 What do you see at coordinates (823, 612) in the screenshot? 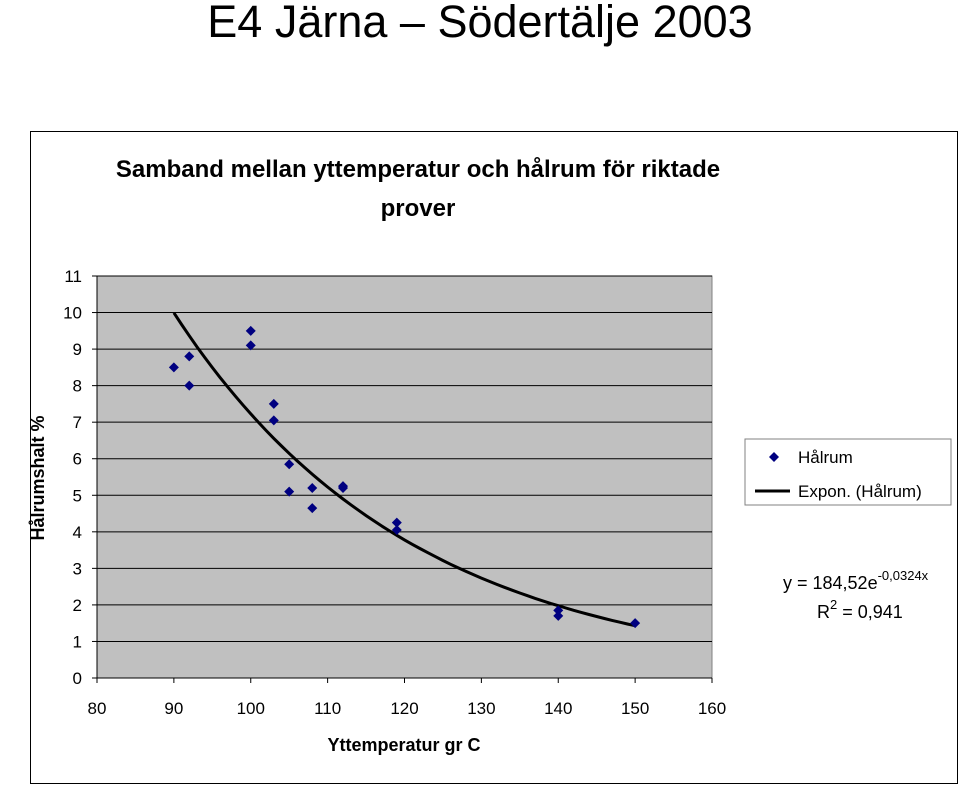
I see `r-squared-prefix: R` at bounding box center [823, 612].